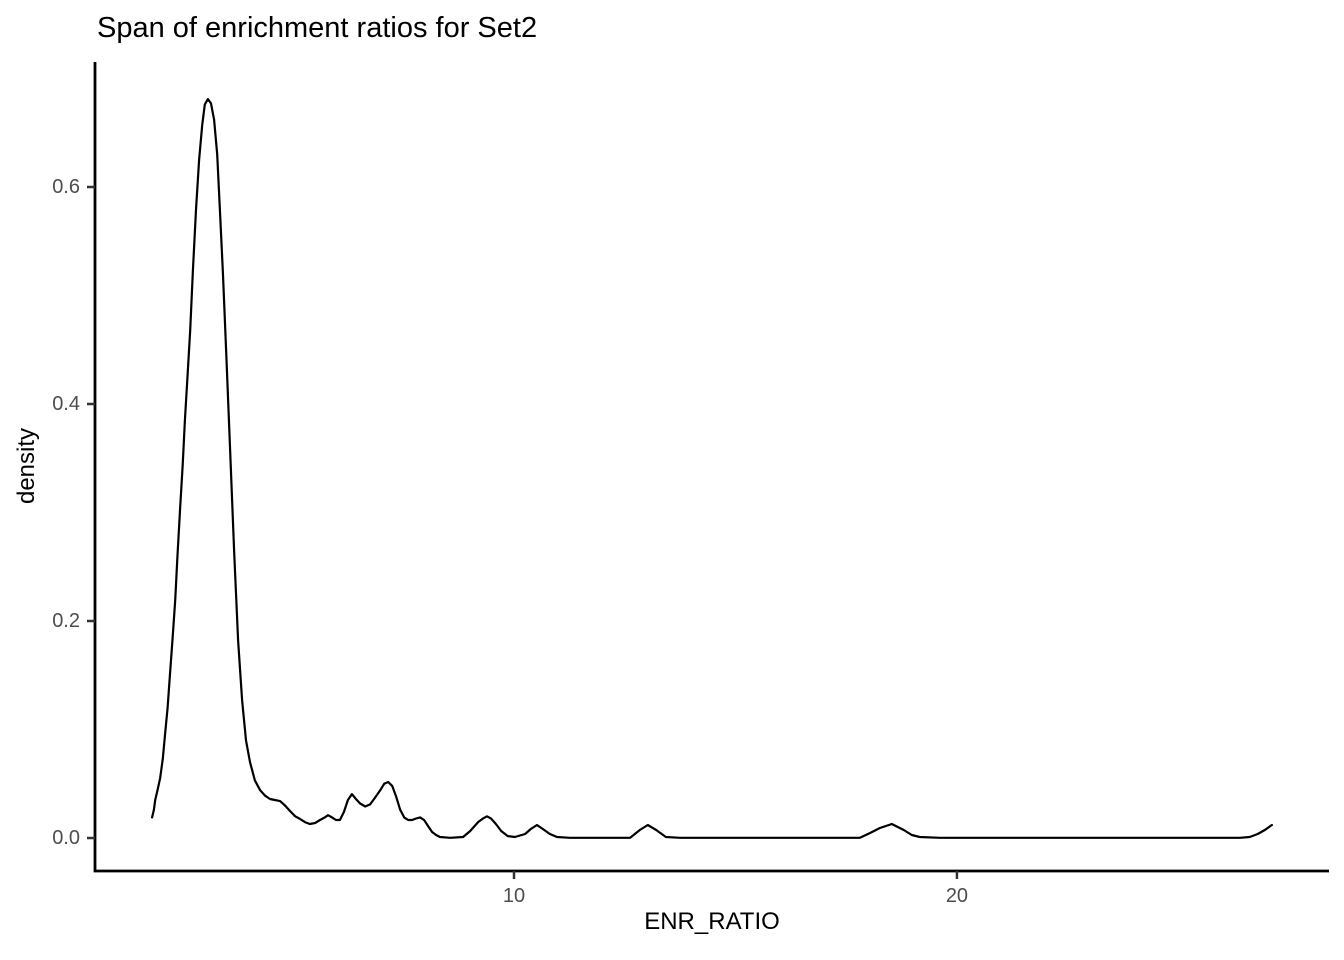 The image size is (1344, 960). Describe the element at coordinates (66, 186) in the screenshot. I see `y-tick-label: 0.6` at that location.